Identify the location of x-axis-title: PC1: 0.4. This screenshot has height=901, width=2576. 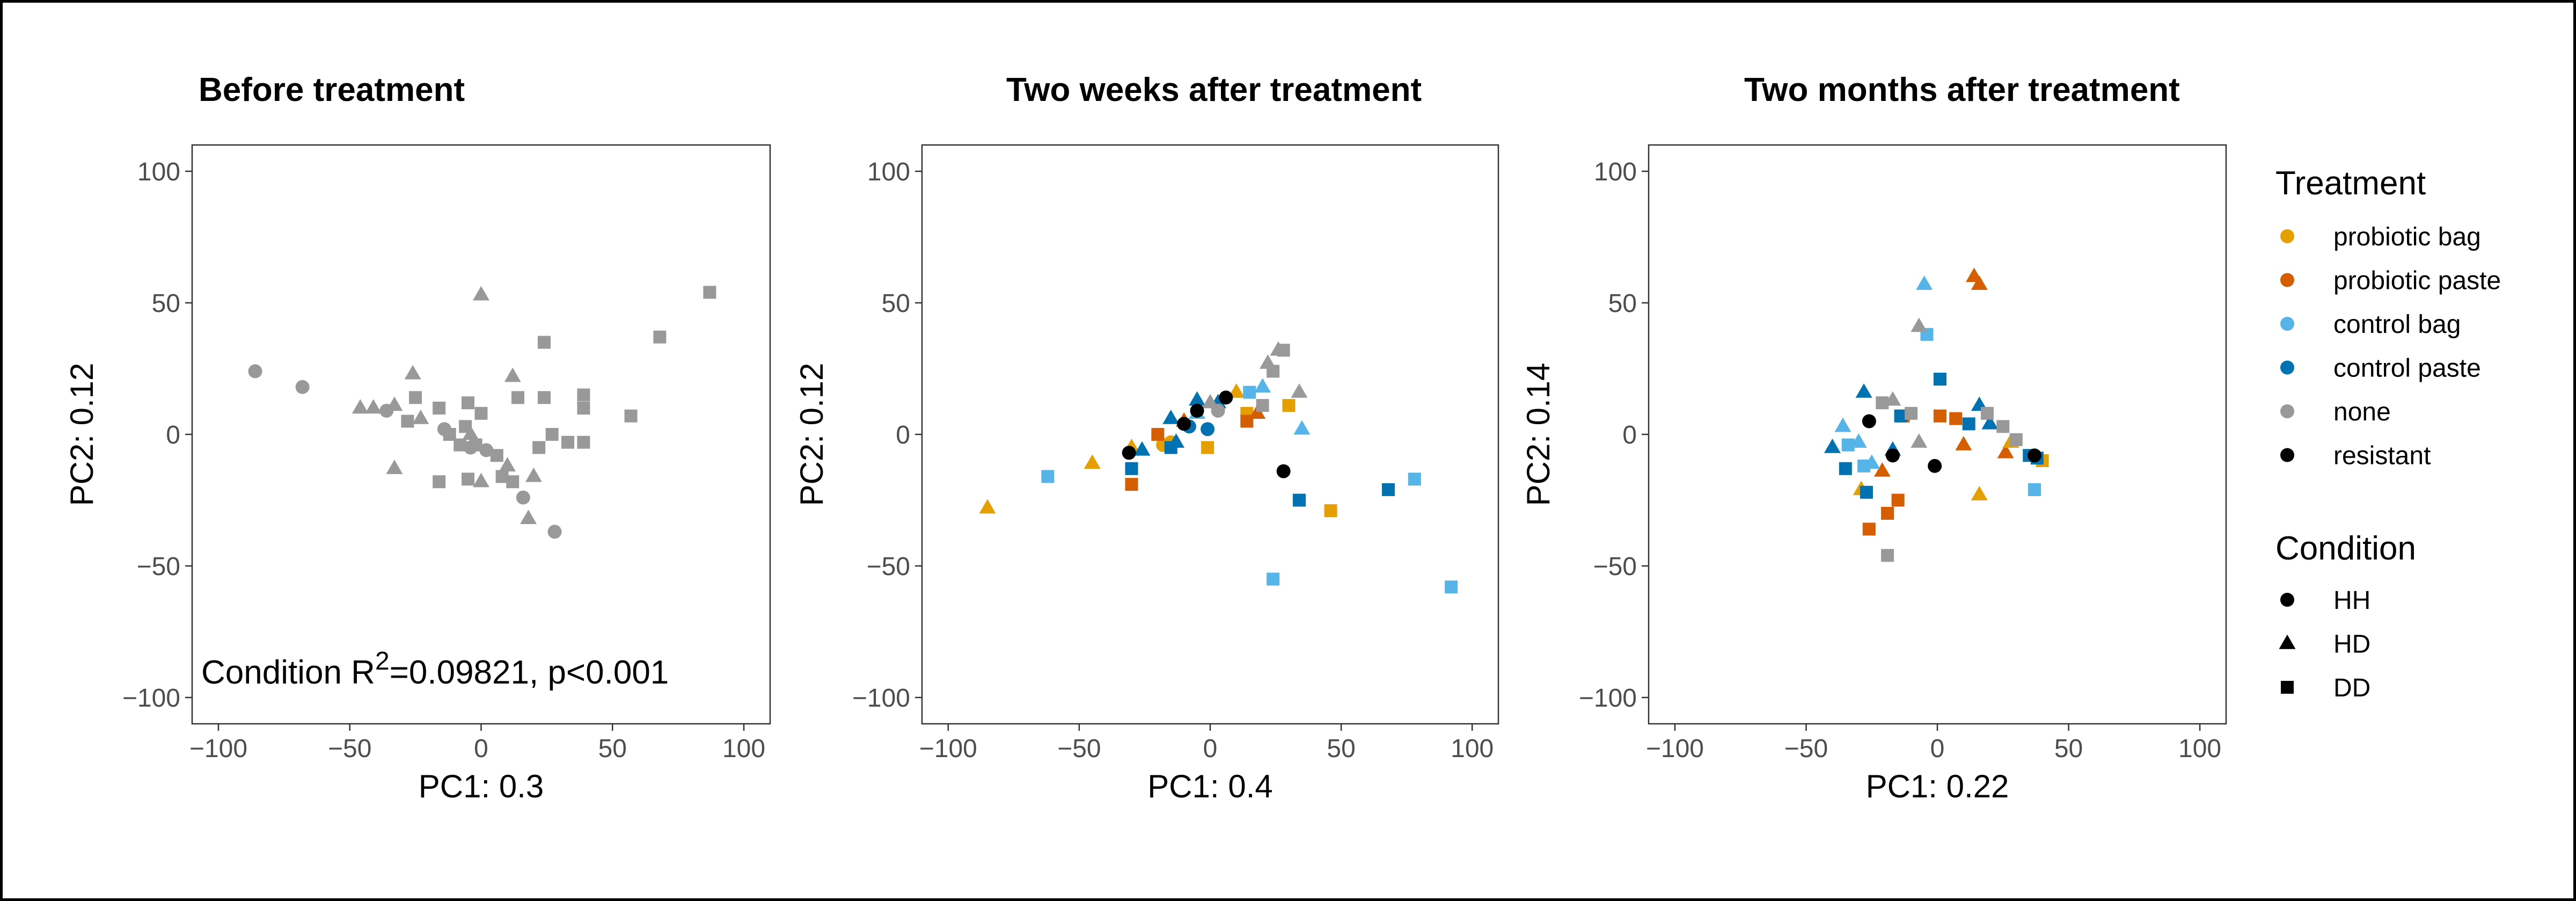
(1209, 786).